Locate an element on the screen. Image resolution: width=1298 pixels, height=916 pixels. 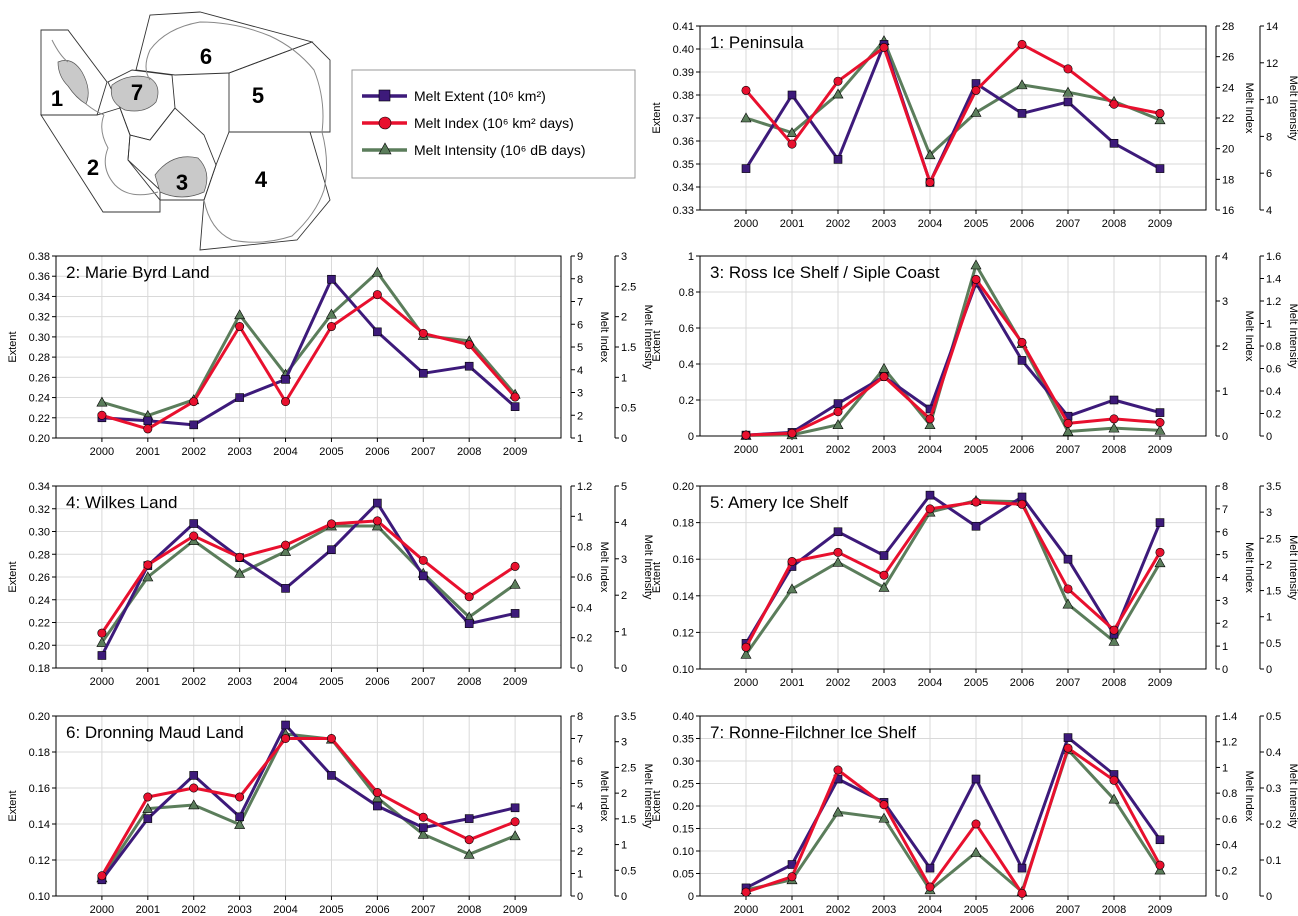
melt-index-axis: 0 1 2 3 4 Melt Index is located at coordinates (1235, 347).